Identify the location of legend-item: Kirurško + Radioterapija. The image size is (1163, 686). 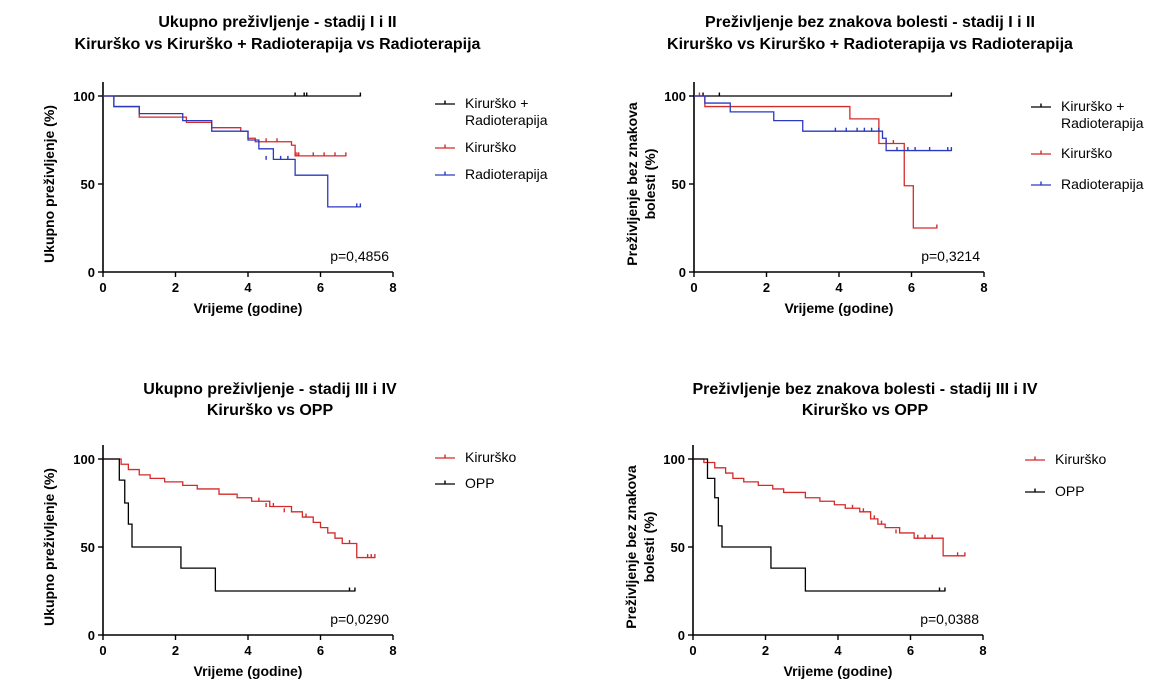
(491, 112).